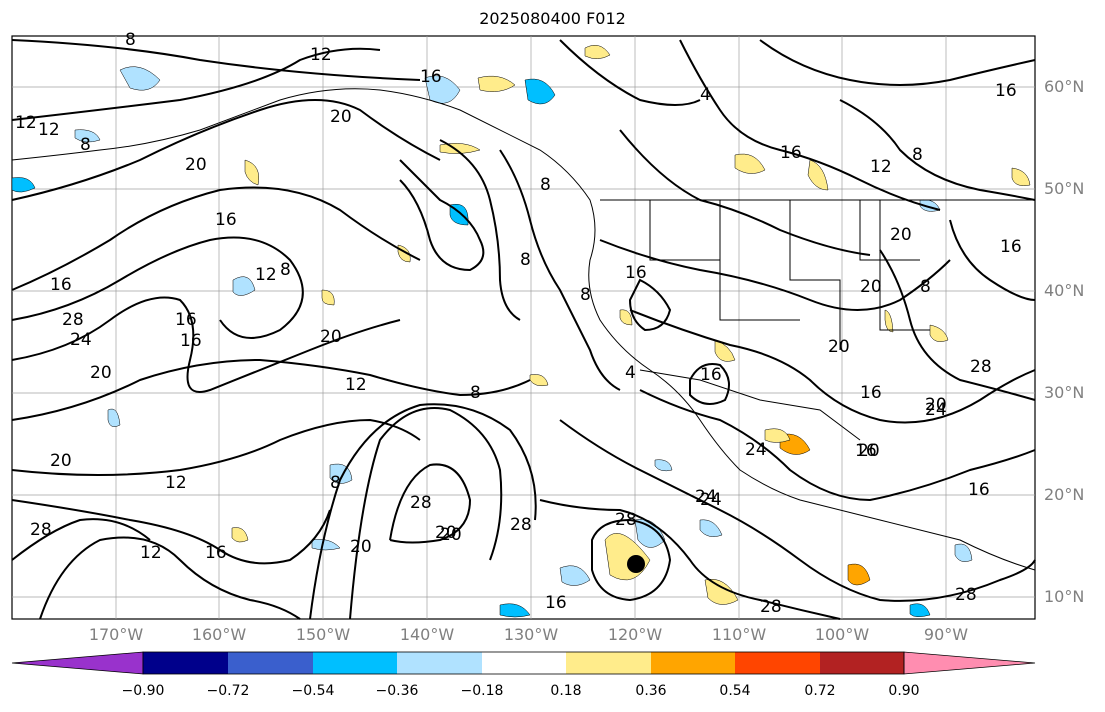 The height and width of the screenshot is (712, 1105). Describe the element at coordinates (566, 691) in the screenshot. I see `colorbar-tick-label: 0.18` at that location.